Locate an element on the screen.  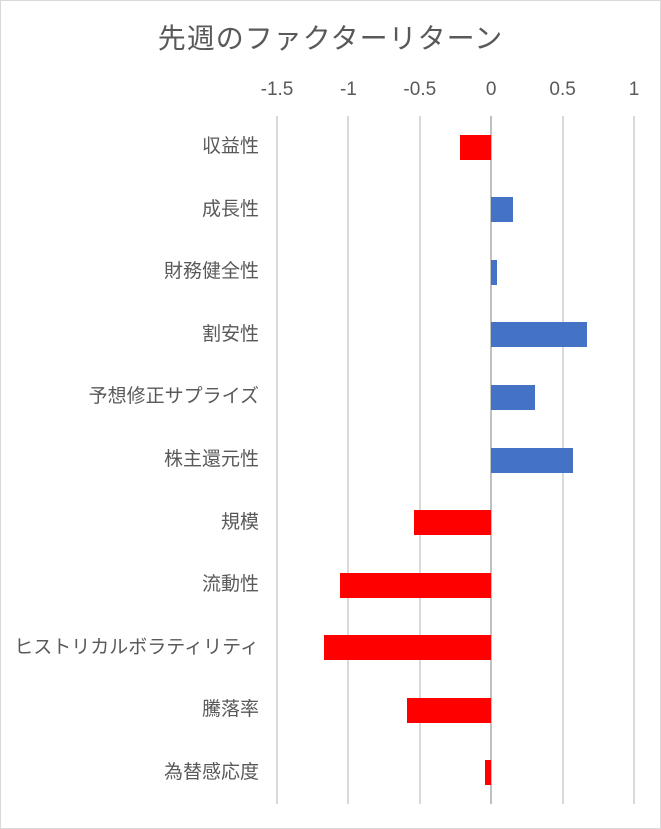
category-label: 騰落率 is located at coordinates (230, 710).